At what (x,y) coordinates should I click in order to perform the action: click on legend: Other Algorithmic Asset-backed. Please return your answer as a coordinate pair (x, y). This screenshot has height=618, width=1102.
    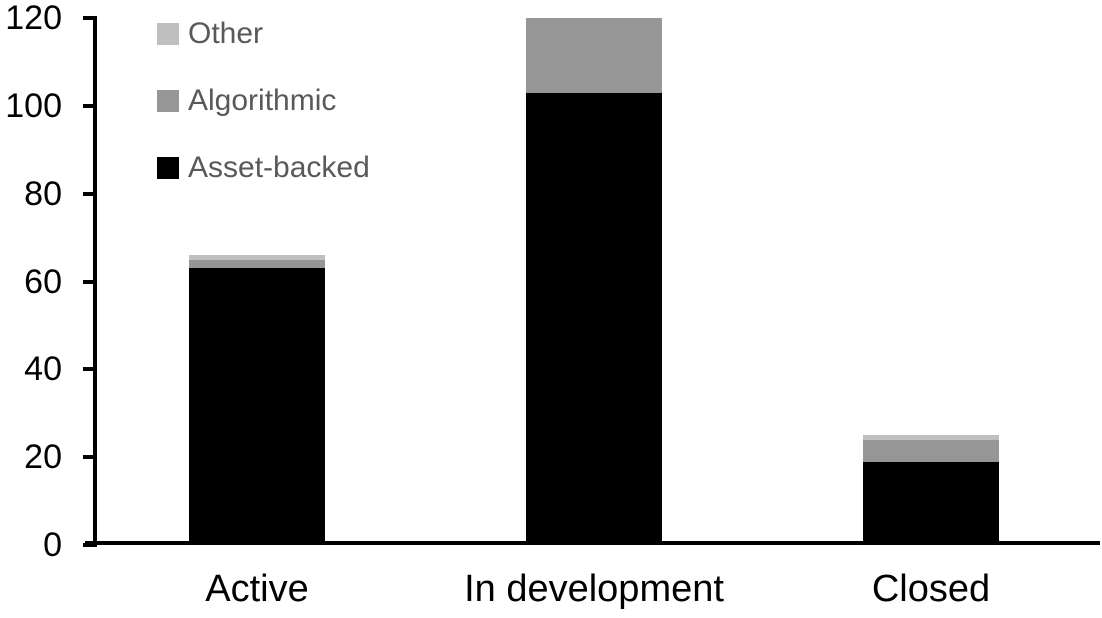
    Looking at the image, I should click on (263, 120).